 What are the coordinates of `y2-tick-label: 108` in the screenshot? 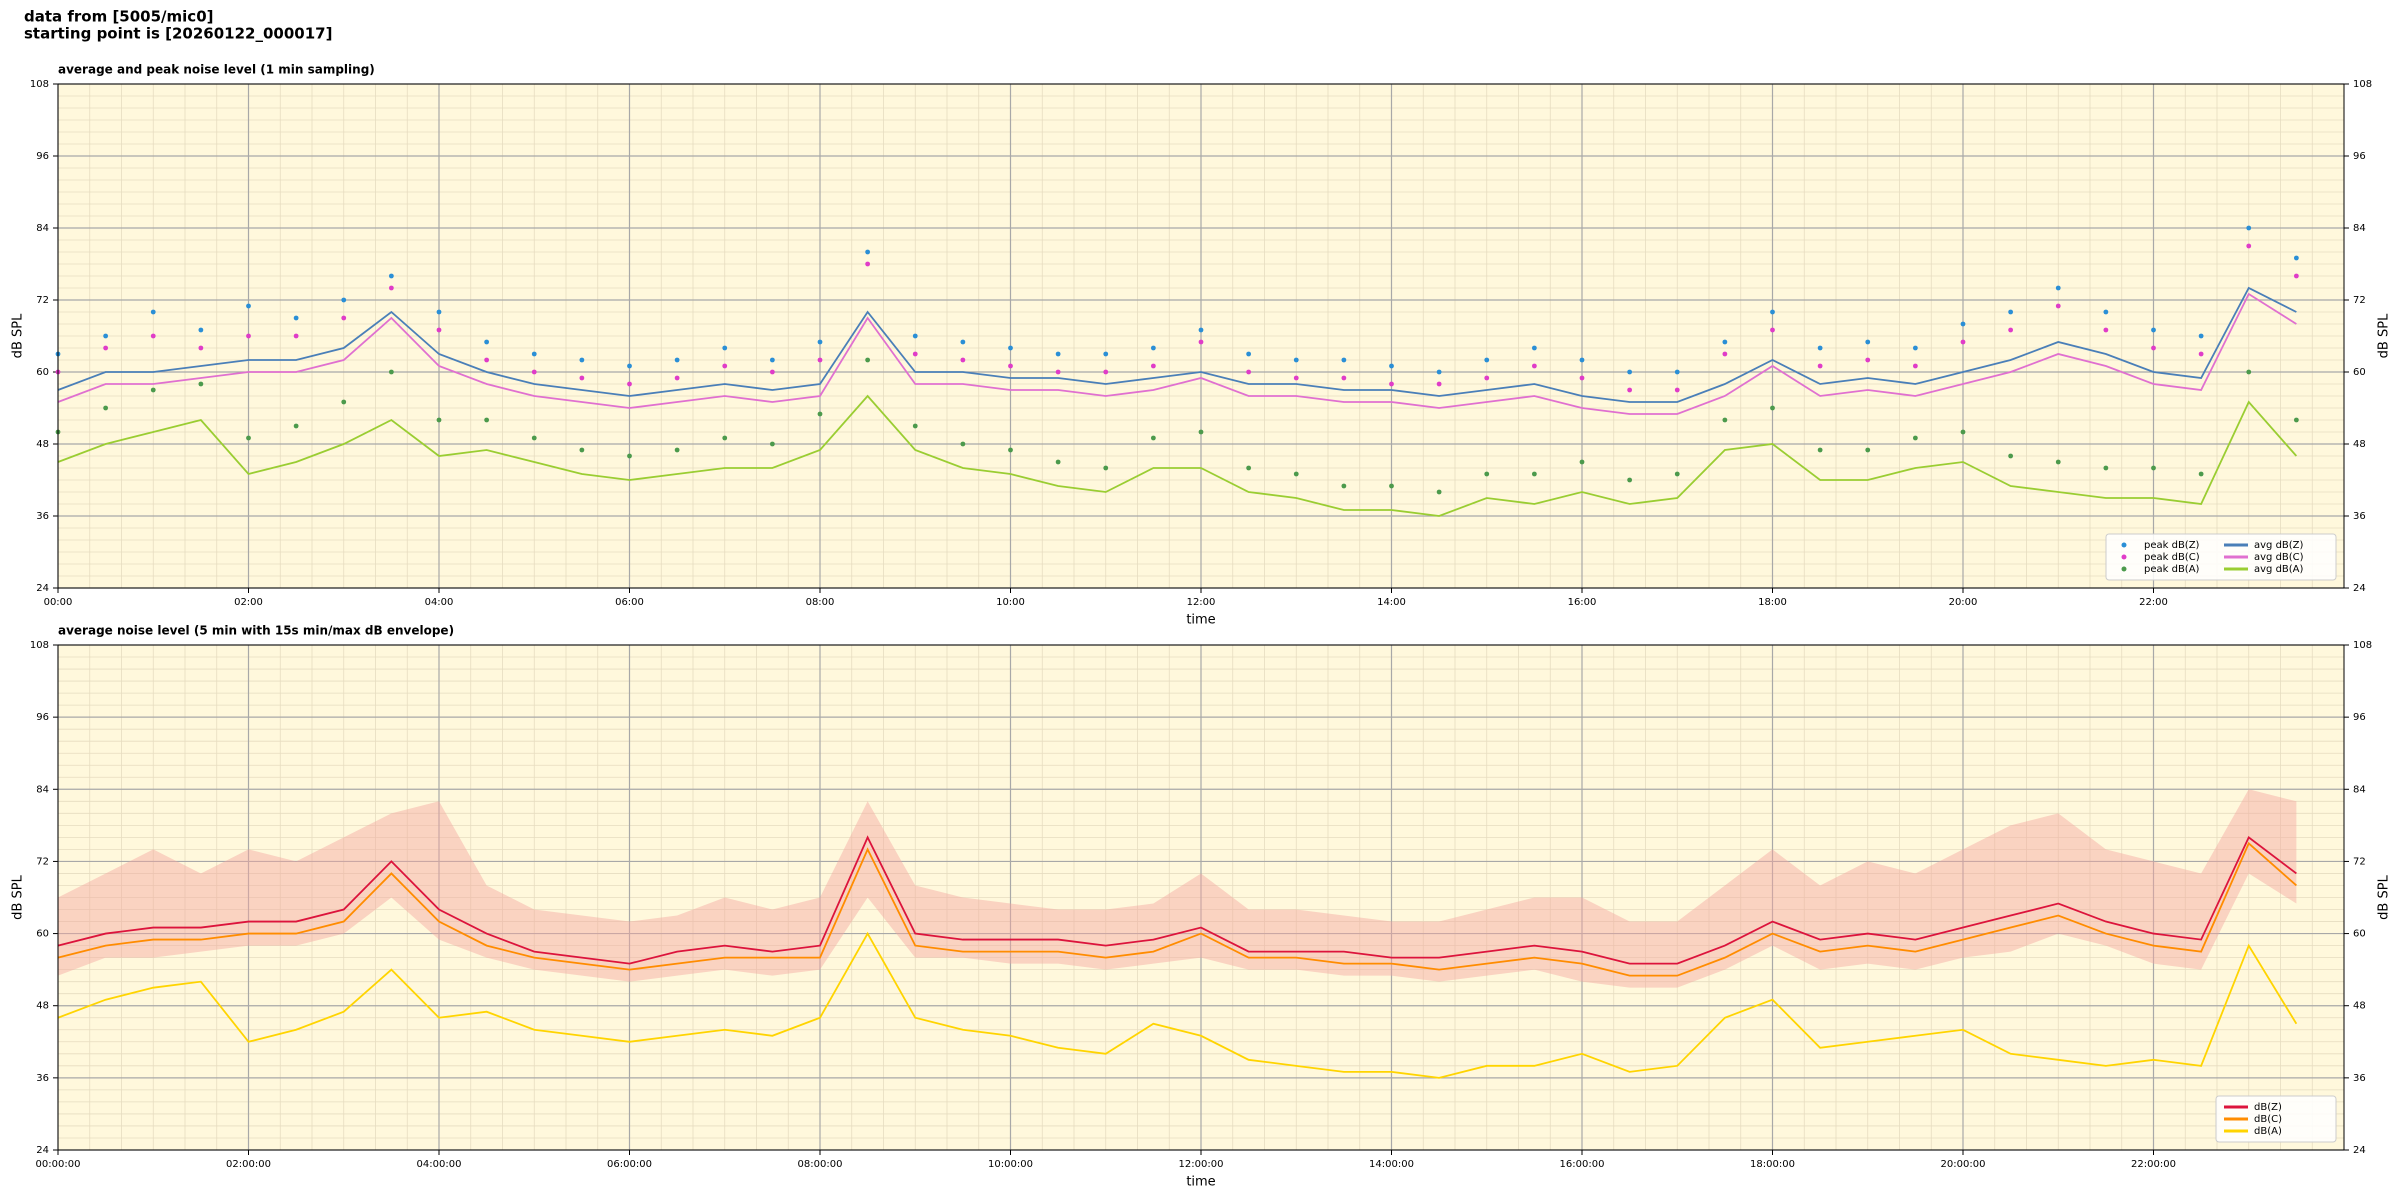 It's located at (2362, 84).